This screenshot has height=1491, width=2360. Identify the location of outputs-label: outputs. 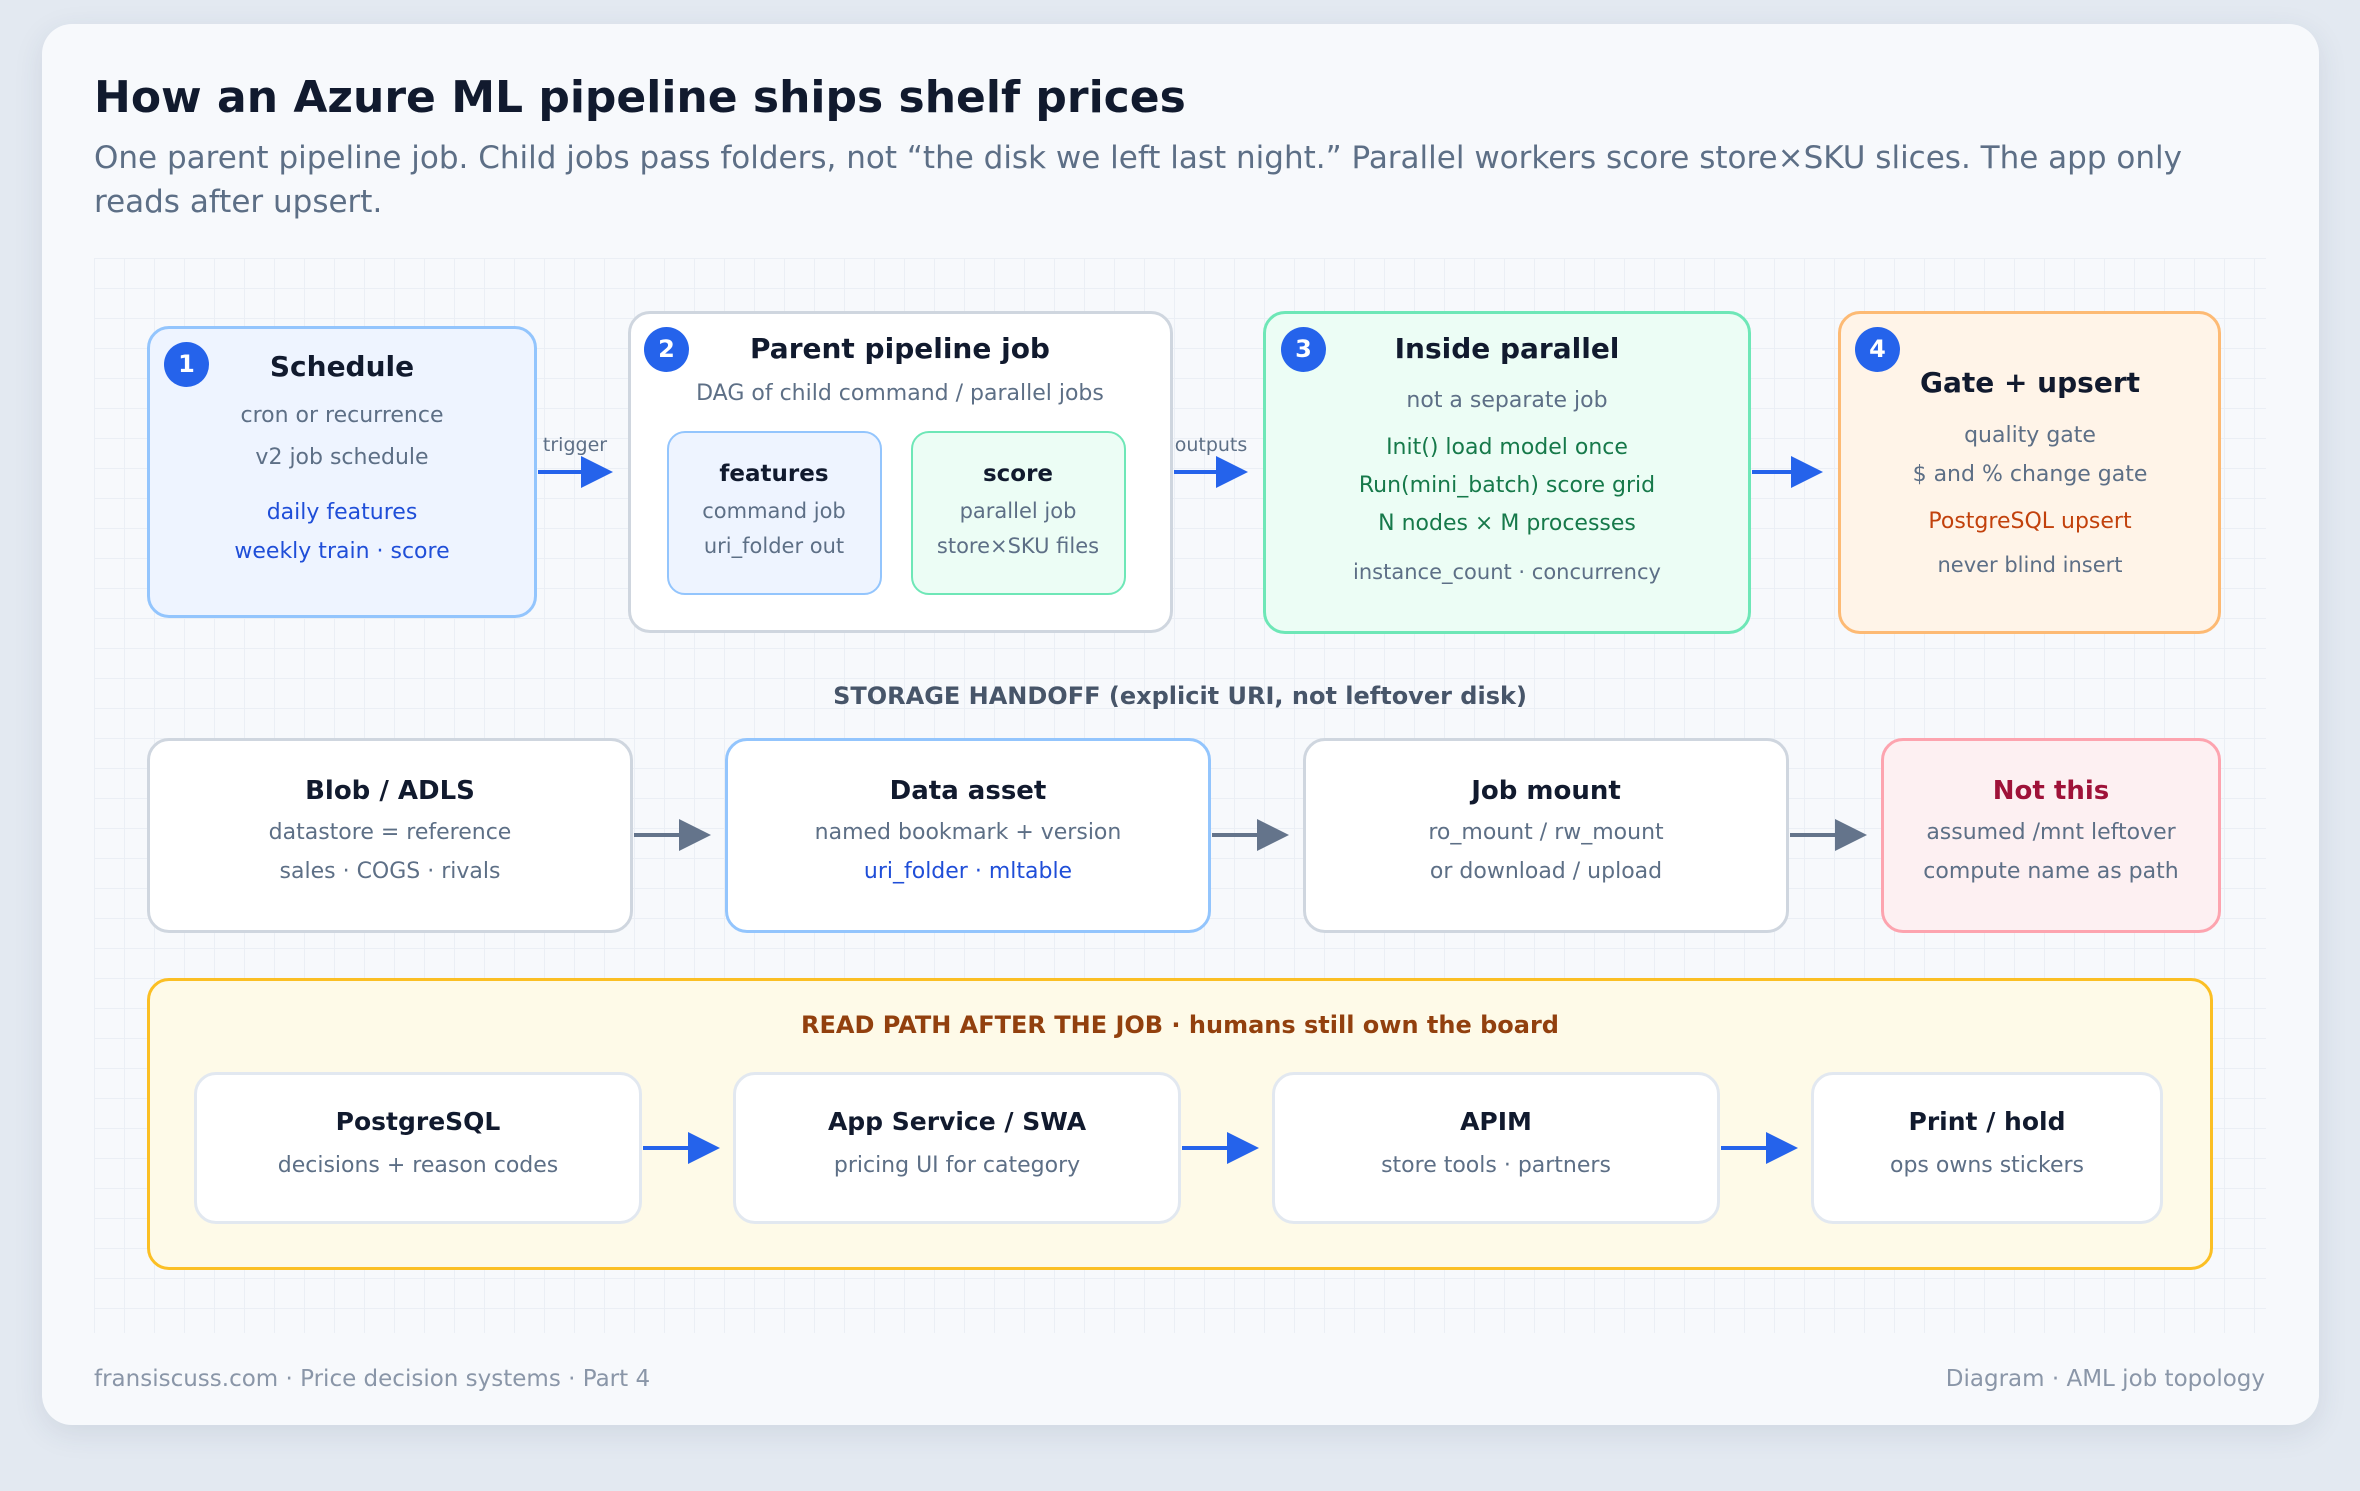
(1211, 445).